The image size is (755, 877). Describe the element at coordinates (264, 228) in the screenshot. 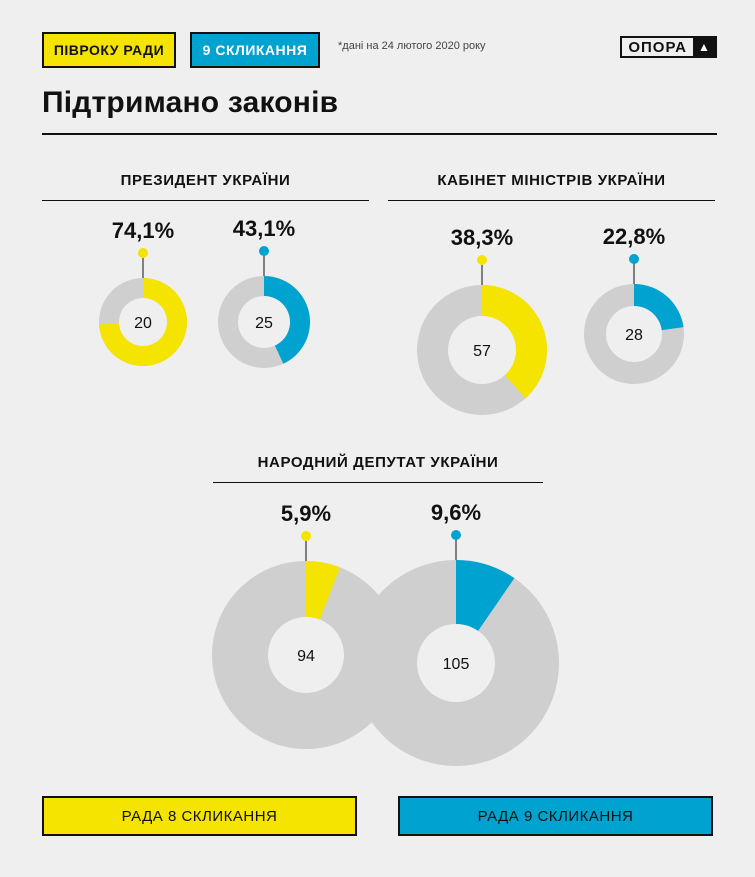

I see `percent-label-president-rada9: 43,1%` at that location.